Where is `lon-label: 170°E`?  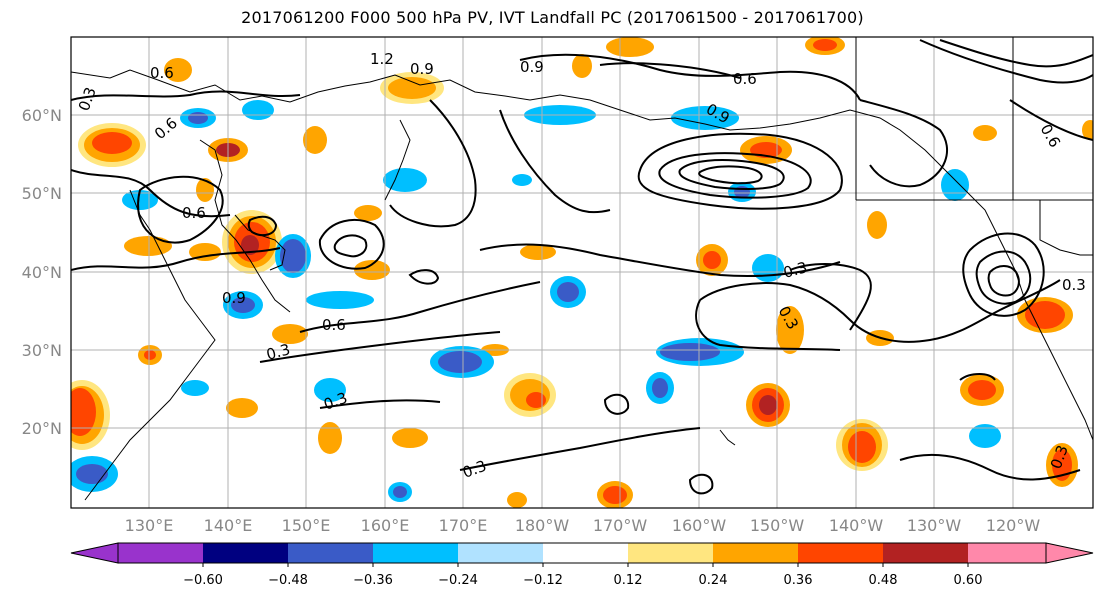 lon-label: 170°E is located at coordinates (463, 525).